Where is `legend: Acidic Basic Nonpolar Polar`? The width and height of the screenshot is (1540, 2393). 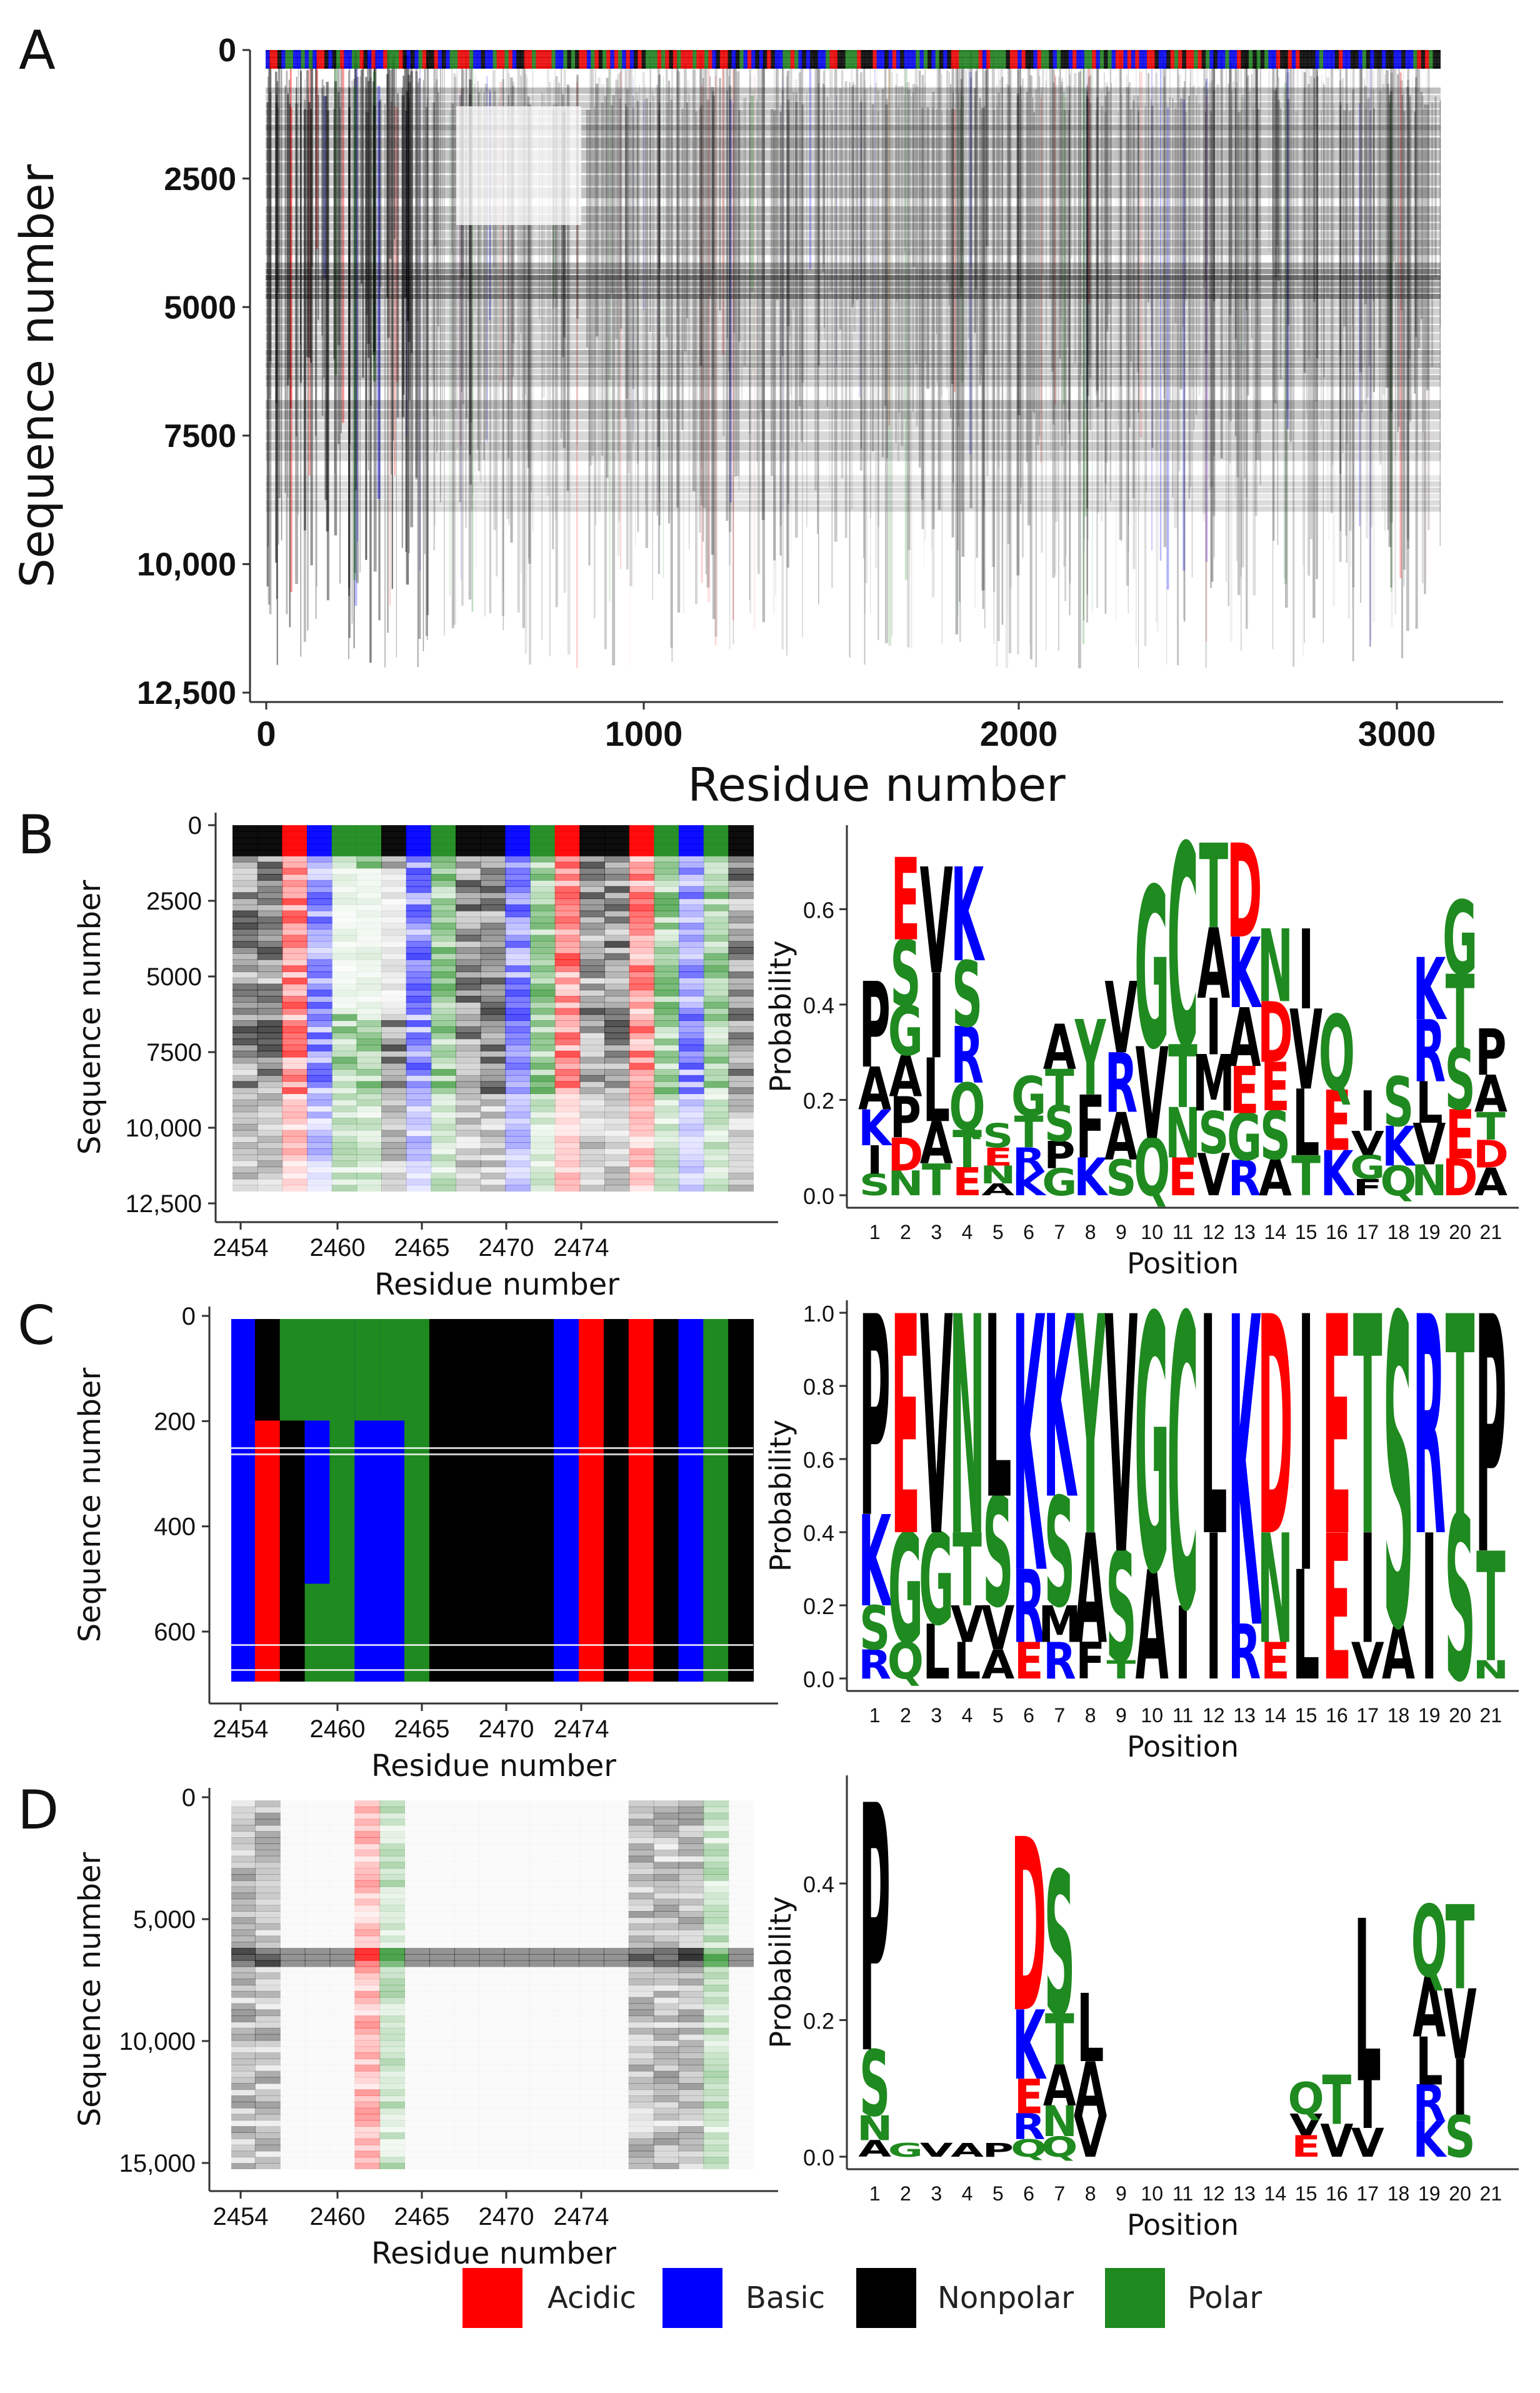 legend: Acidic Basic Nonpolar Polar is located at coordinates (862, 2298).